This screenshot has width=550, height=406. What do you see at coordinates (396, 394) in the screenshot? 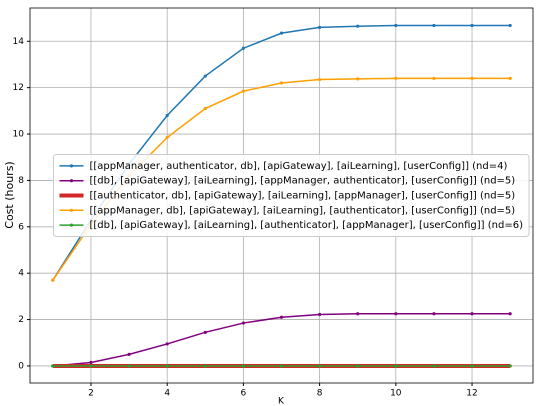
I see `x-tick-label: 10` at bounding box center [396, 394].